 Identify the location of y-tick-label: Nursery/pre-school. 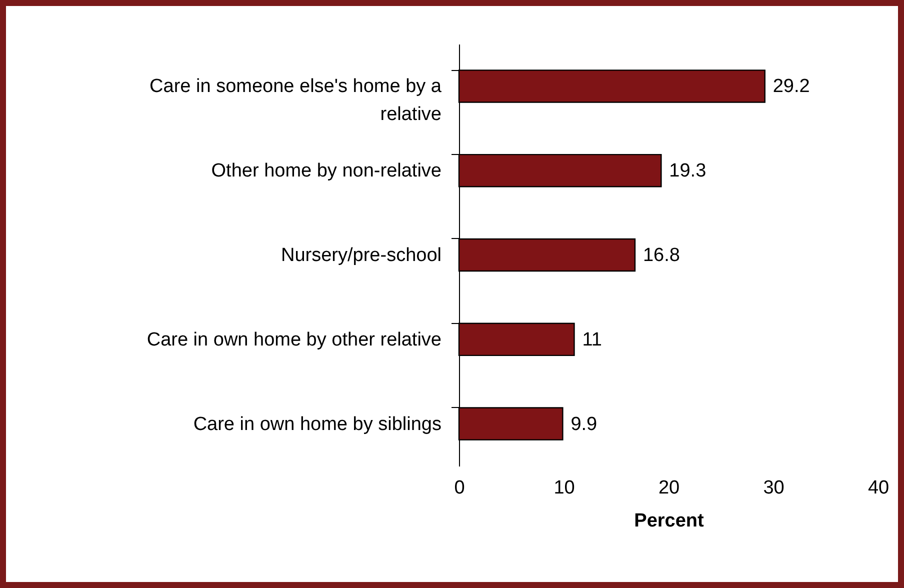
(361, 255).